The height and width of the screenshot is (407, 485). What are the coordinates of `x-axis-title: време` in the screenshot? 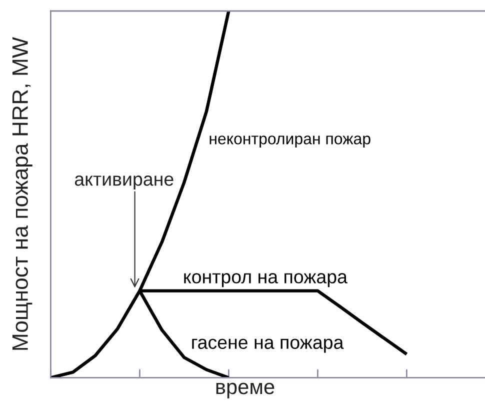 It's located at (245, 390).